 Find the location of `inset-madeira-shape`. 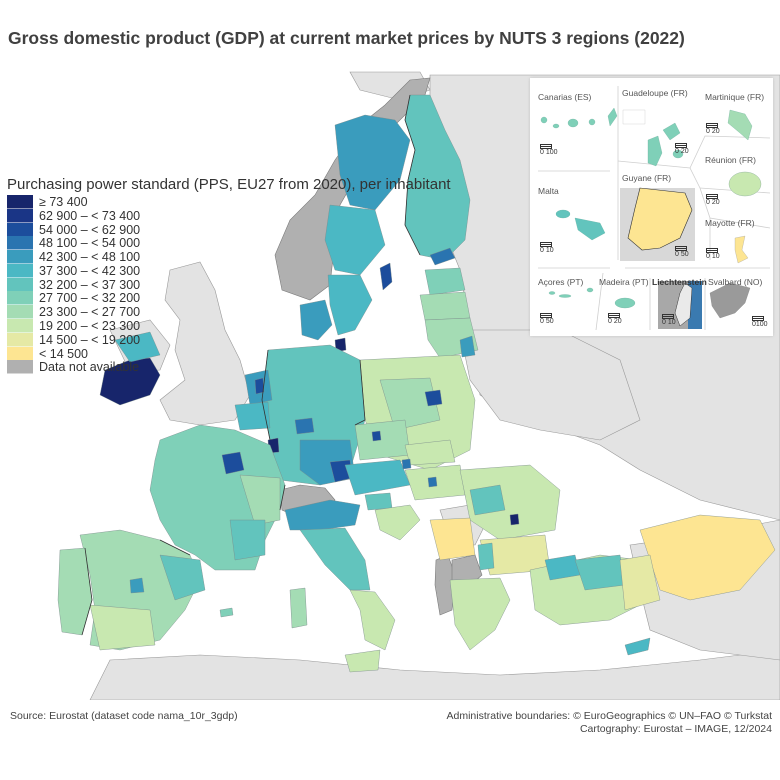

inset-madeira-shape is located at coordinates (625, 303).